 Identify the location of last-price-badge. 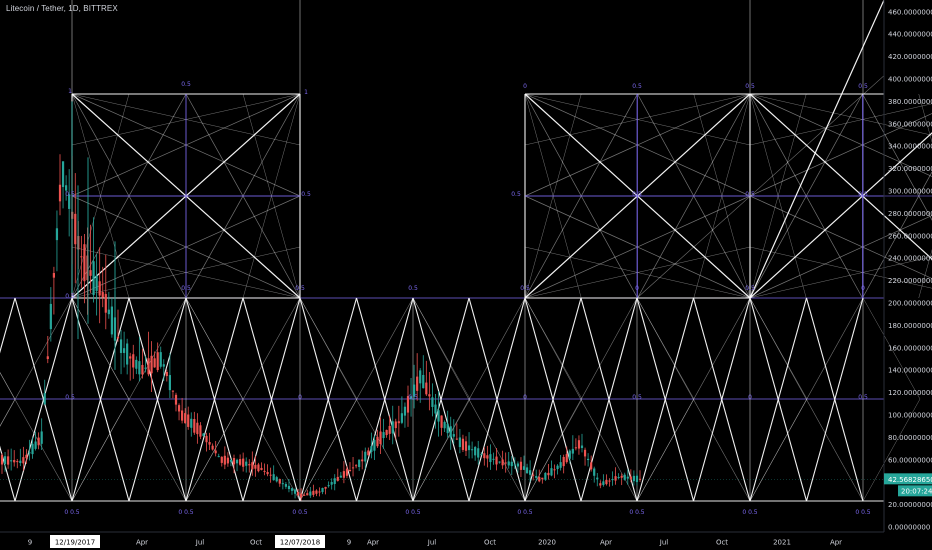
(908, 479).